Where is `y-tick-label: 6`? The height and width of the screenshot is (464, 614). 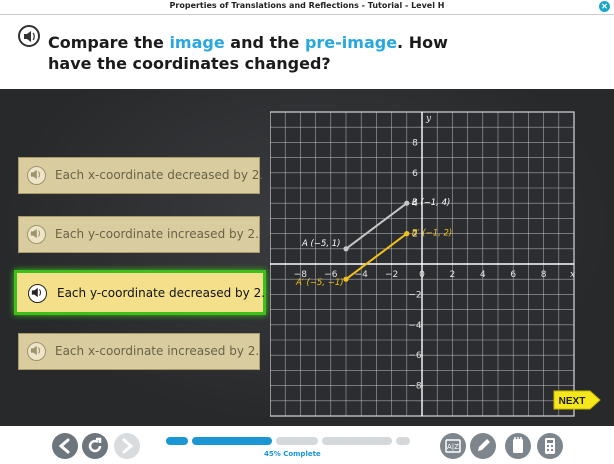
y-tick-label: 6 is located at coordinates (415, 174).